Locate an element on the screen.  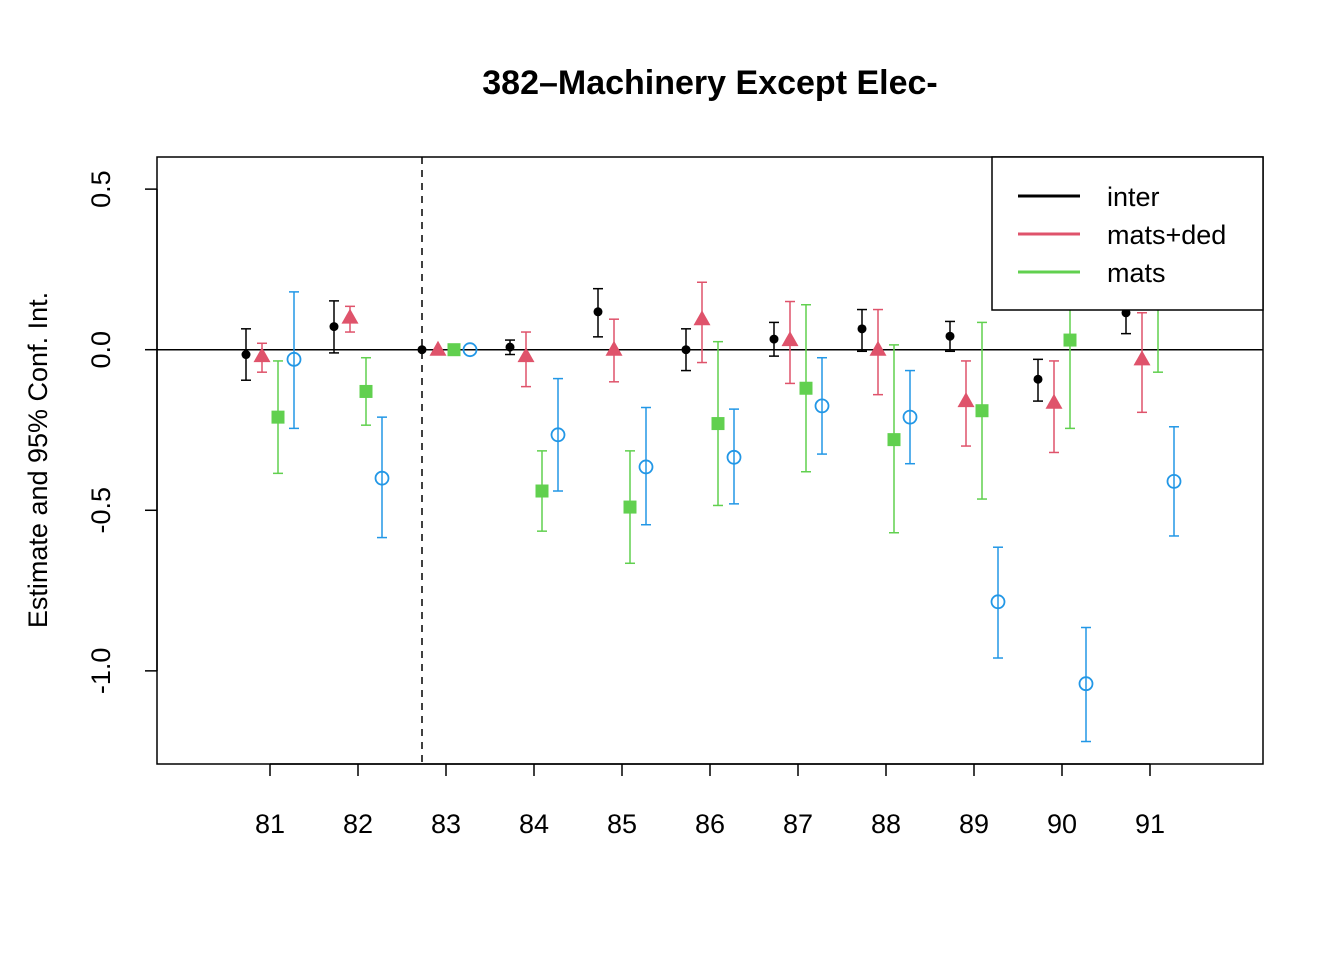
y-tick-label: 0.5 is located at coordinates (101, 189).